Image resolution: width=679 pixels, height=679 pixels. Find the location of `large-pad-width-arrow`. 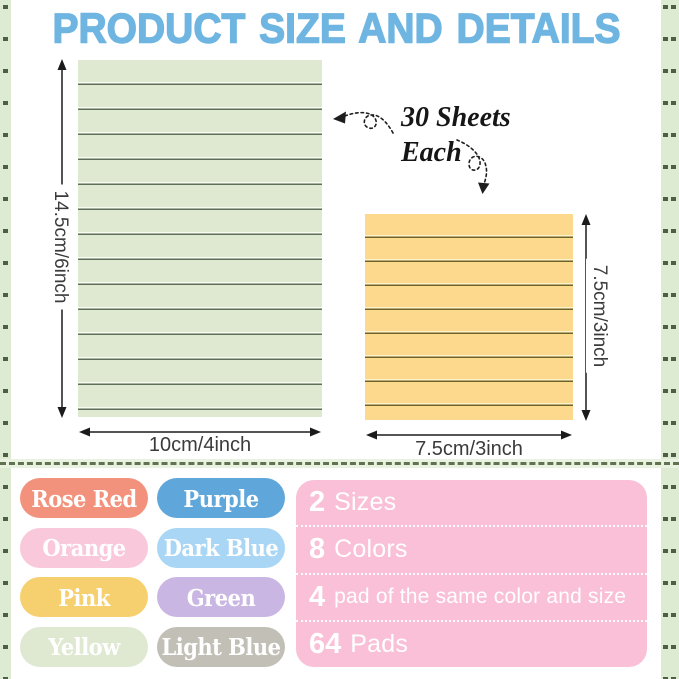

large-pad-width-arrow is located at coordinates (200, 432).